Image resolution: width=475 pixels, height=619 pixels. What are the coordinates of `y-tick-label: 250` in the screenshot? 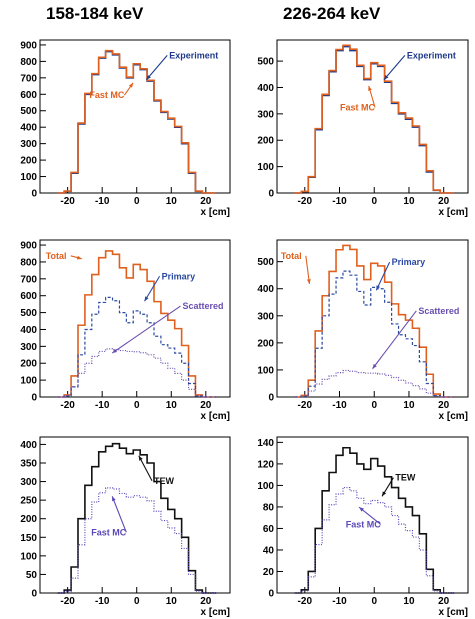 It's located at (28, 501).